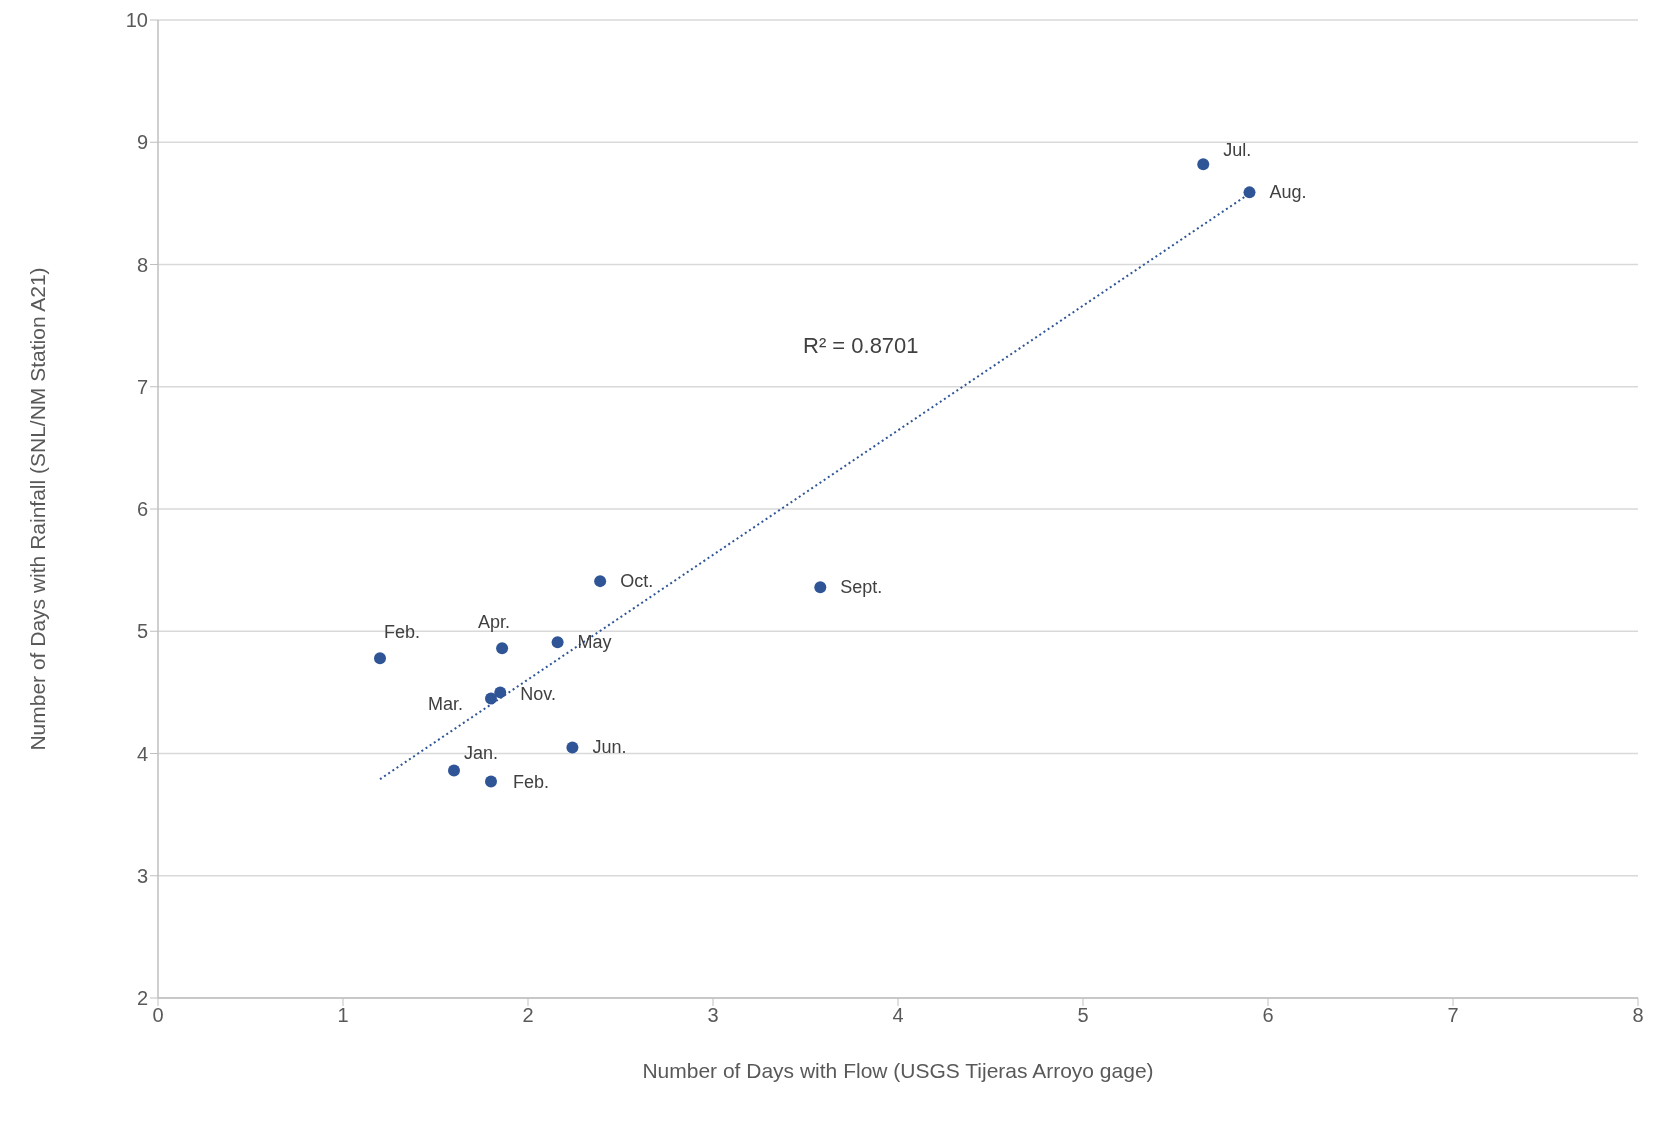  What do you see at coordinates (528, 1015) in the screenshot?
I see `x-tick-label: 2` at bounding box center [528, 1015].